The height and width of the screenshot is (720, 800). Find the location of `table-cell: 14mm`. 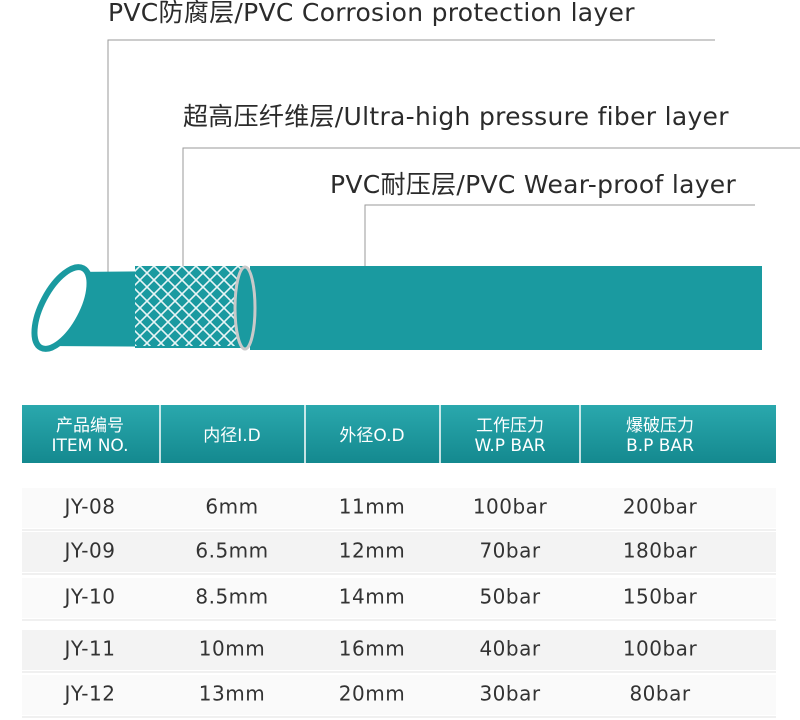

table-cell: 14mm is located at coordinates (372, 597).